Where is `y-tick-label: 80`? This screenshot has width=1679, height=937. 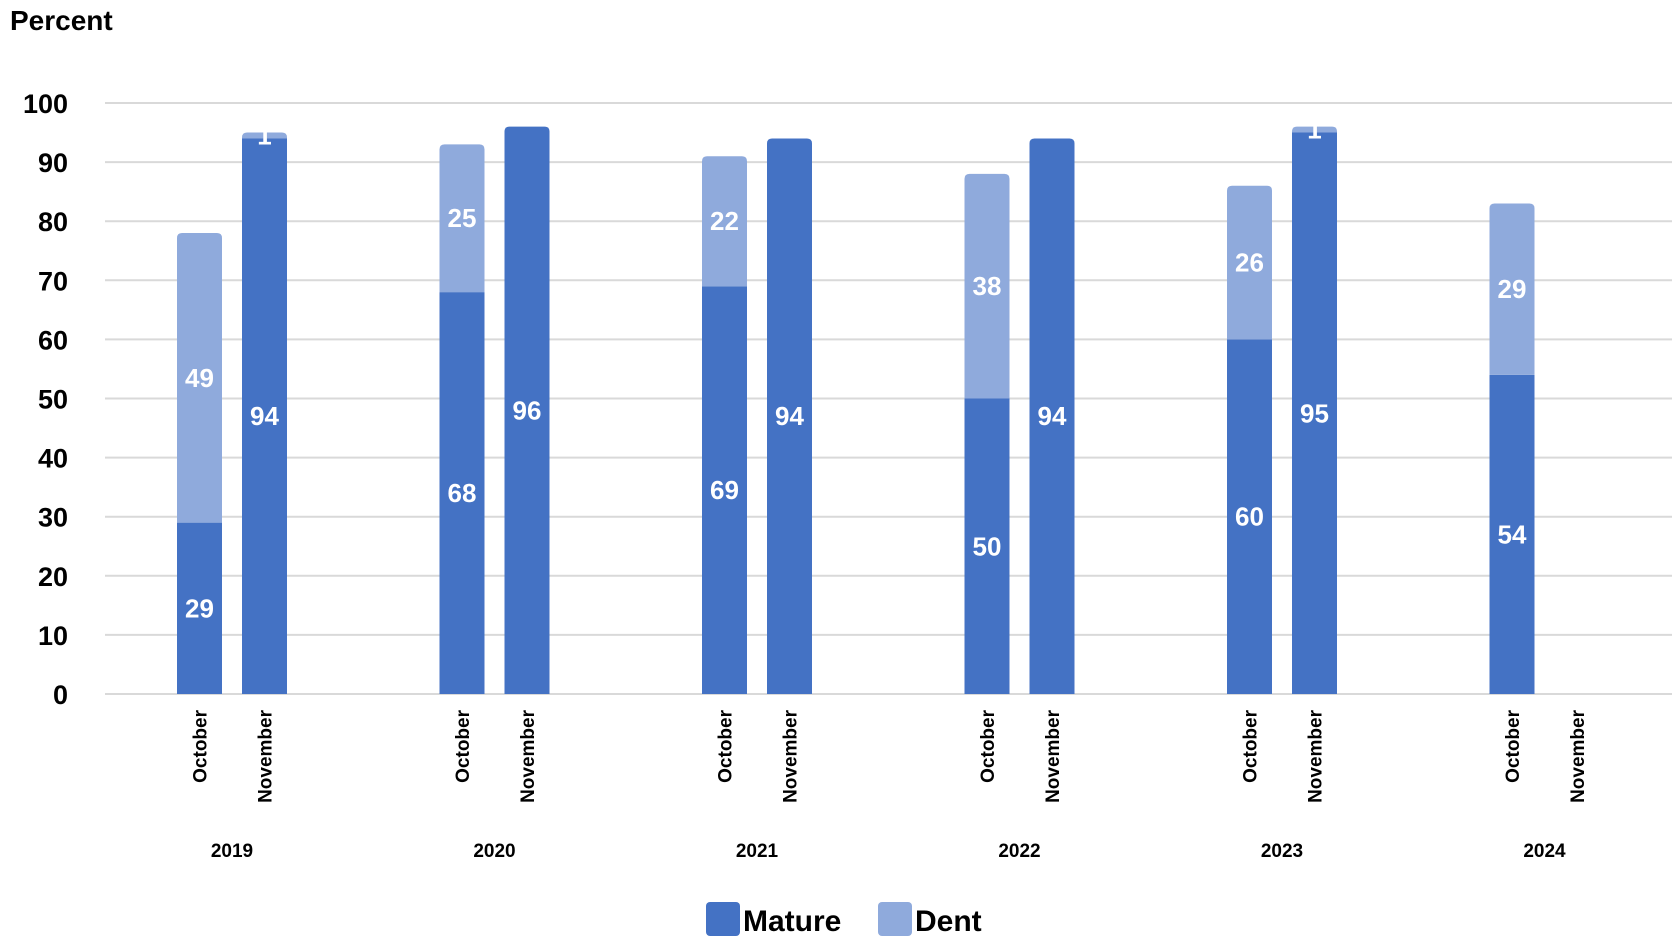 y-tick-label: 80 is located at coordinates (53, 222).